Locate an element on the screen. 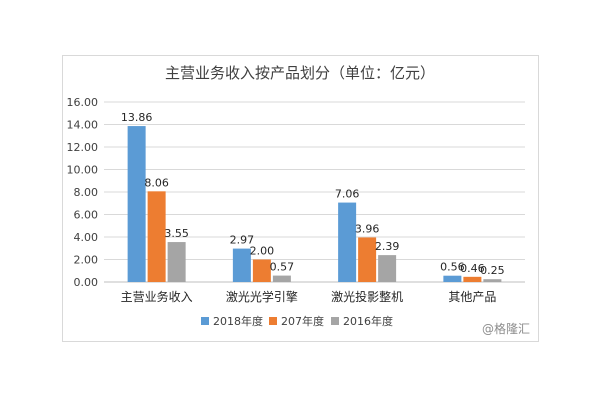 The height and width of the screenshot is (400, 600). y-tick-label: 6.00 is located at coordinates (86, 215).